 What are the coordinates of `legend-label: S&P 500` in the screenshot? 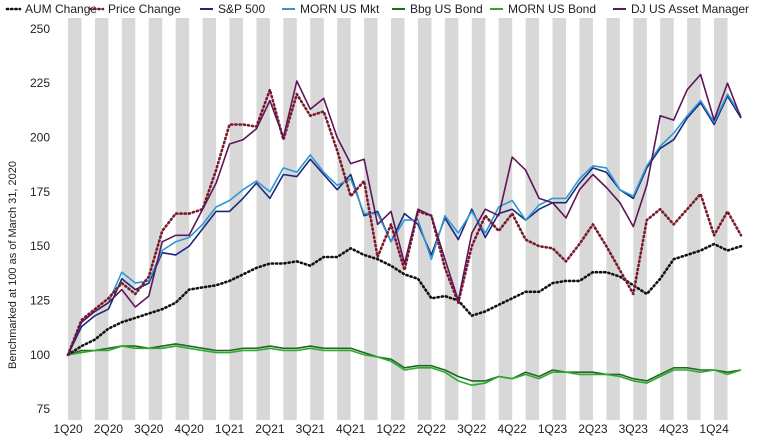 It's located at (241, 9).